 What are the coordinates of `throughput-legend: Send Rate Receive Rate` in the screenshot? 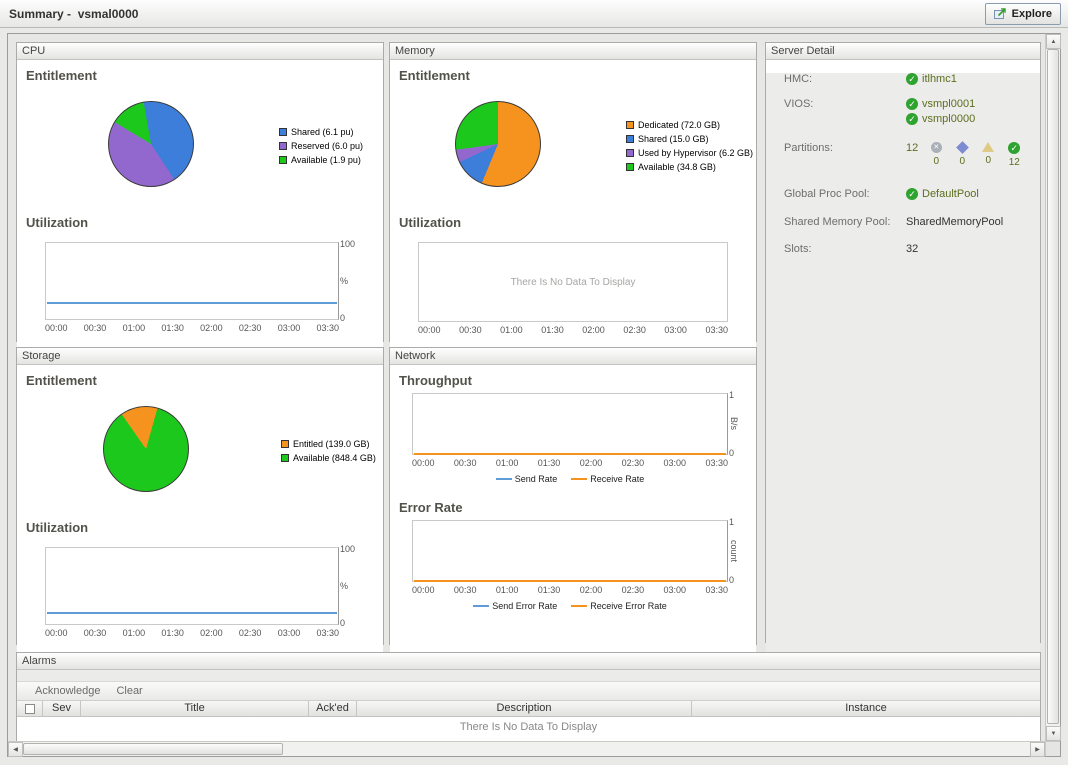 It's located at (570, 479).